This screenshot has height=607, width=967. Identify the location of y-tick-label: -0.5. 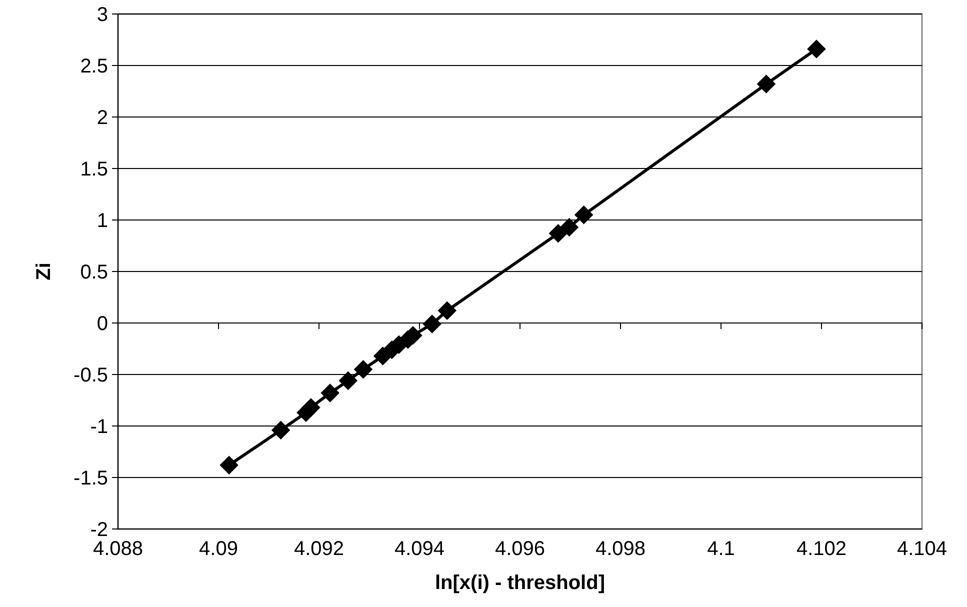
(91, 375).